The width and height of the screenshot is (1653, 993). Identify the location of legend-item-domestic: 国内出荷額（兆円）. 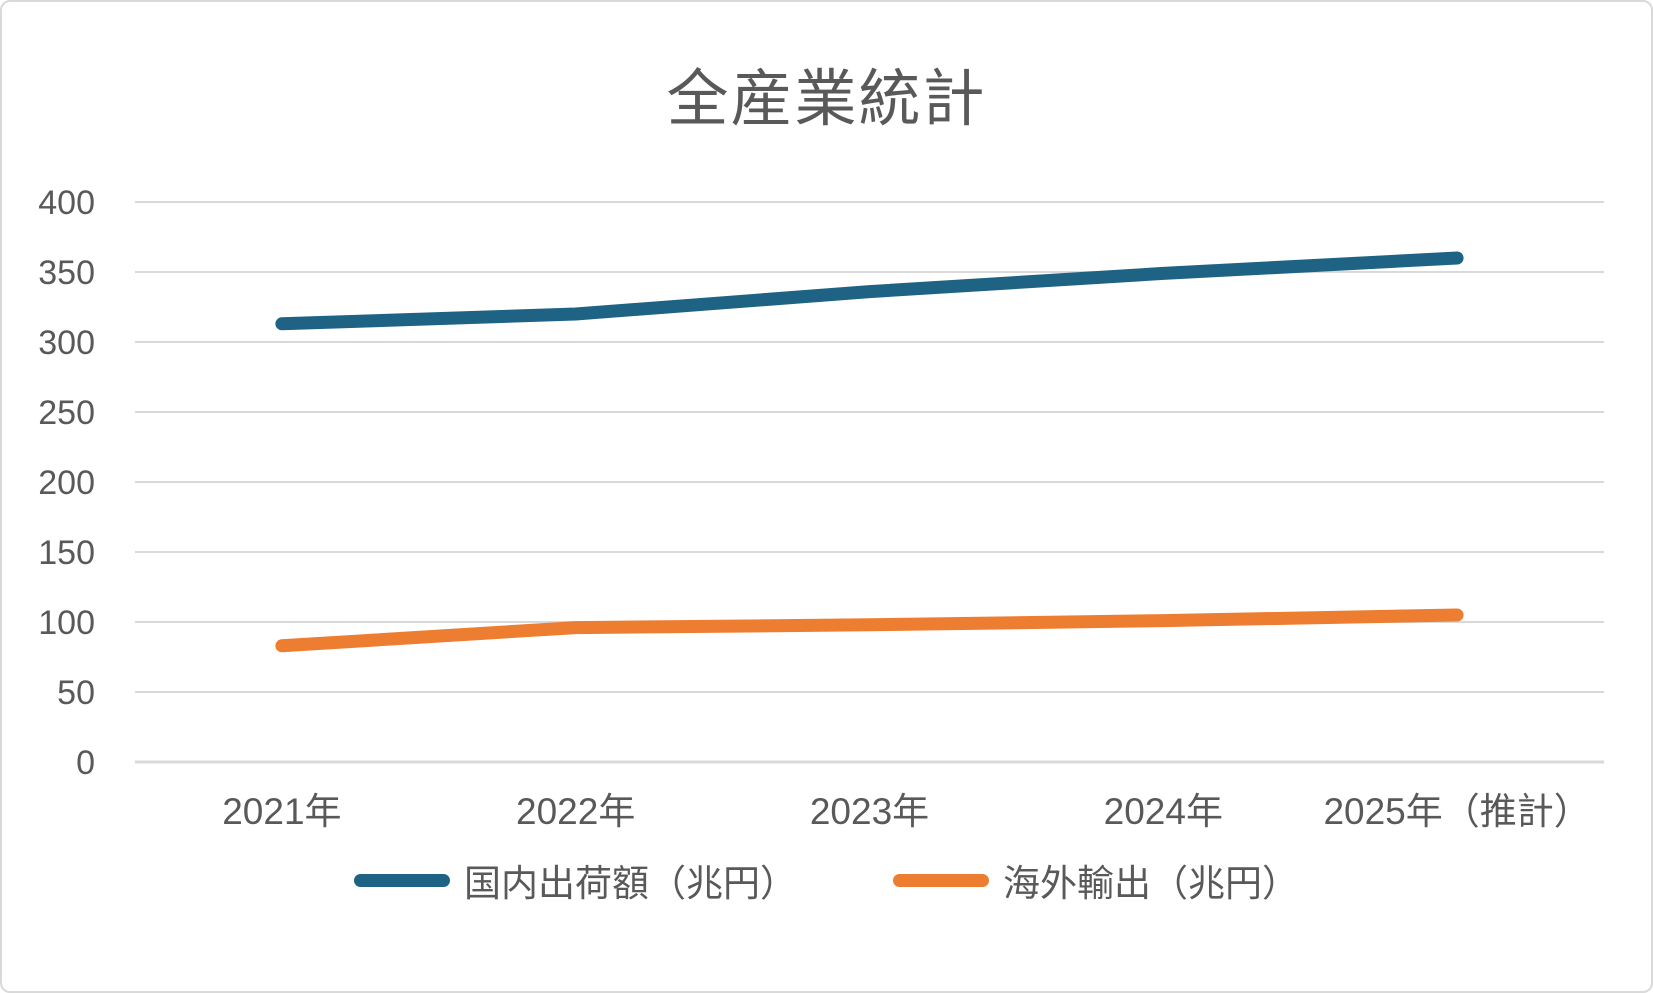
(575, 880).